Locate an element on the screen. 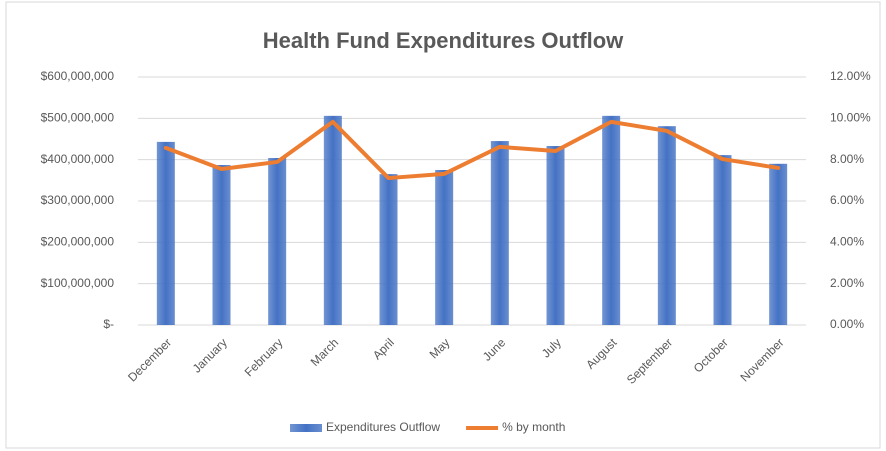 The image size is (886, 451). y2-tick-label: 6.00% is located at coordinates (847, 200).